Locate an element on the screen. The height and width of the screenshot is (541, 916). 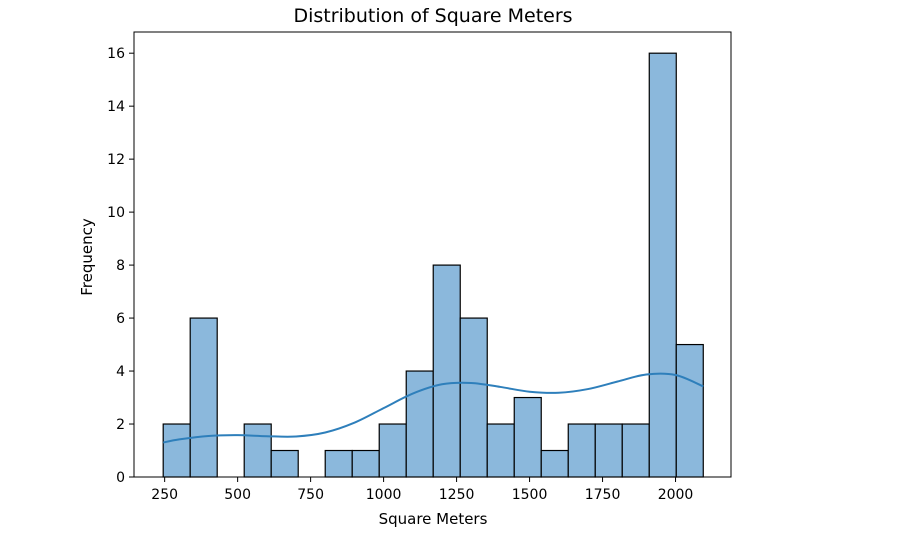
x-tick-label: 500 is located at coordinates (237, 495).